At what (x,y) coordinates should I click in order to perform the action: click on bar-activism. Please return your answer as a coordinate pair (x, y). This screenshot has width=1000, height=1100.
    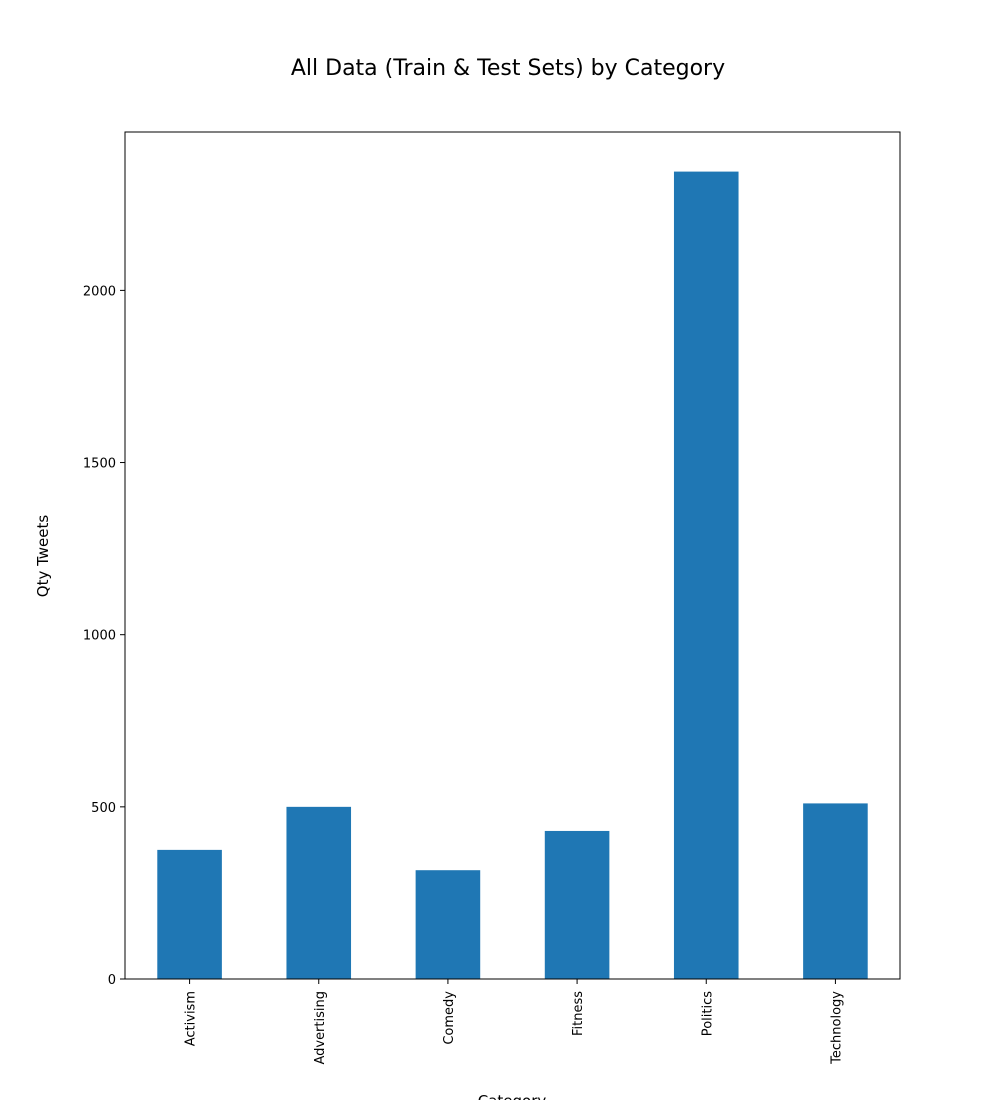
    Looking at the image, I should click on (189, 914).